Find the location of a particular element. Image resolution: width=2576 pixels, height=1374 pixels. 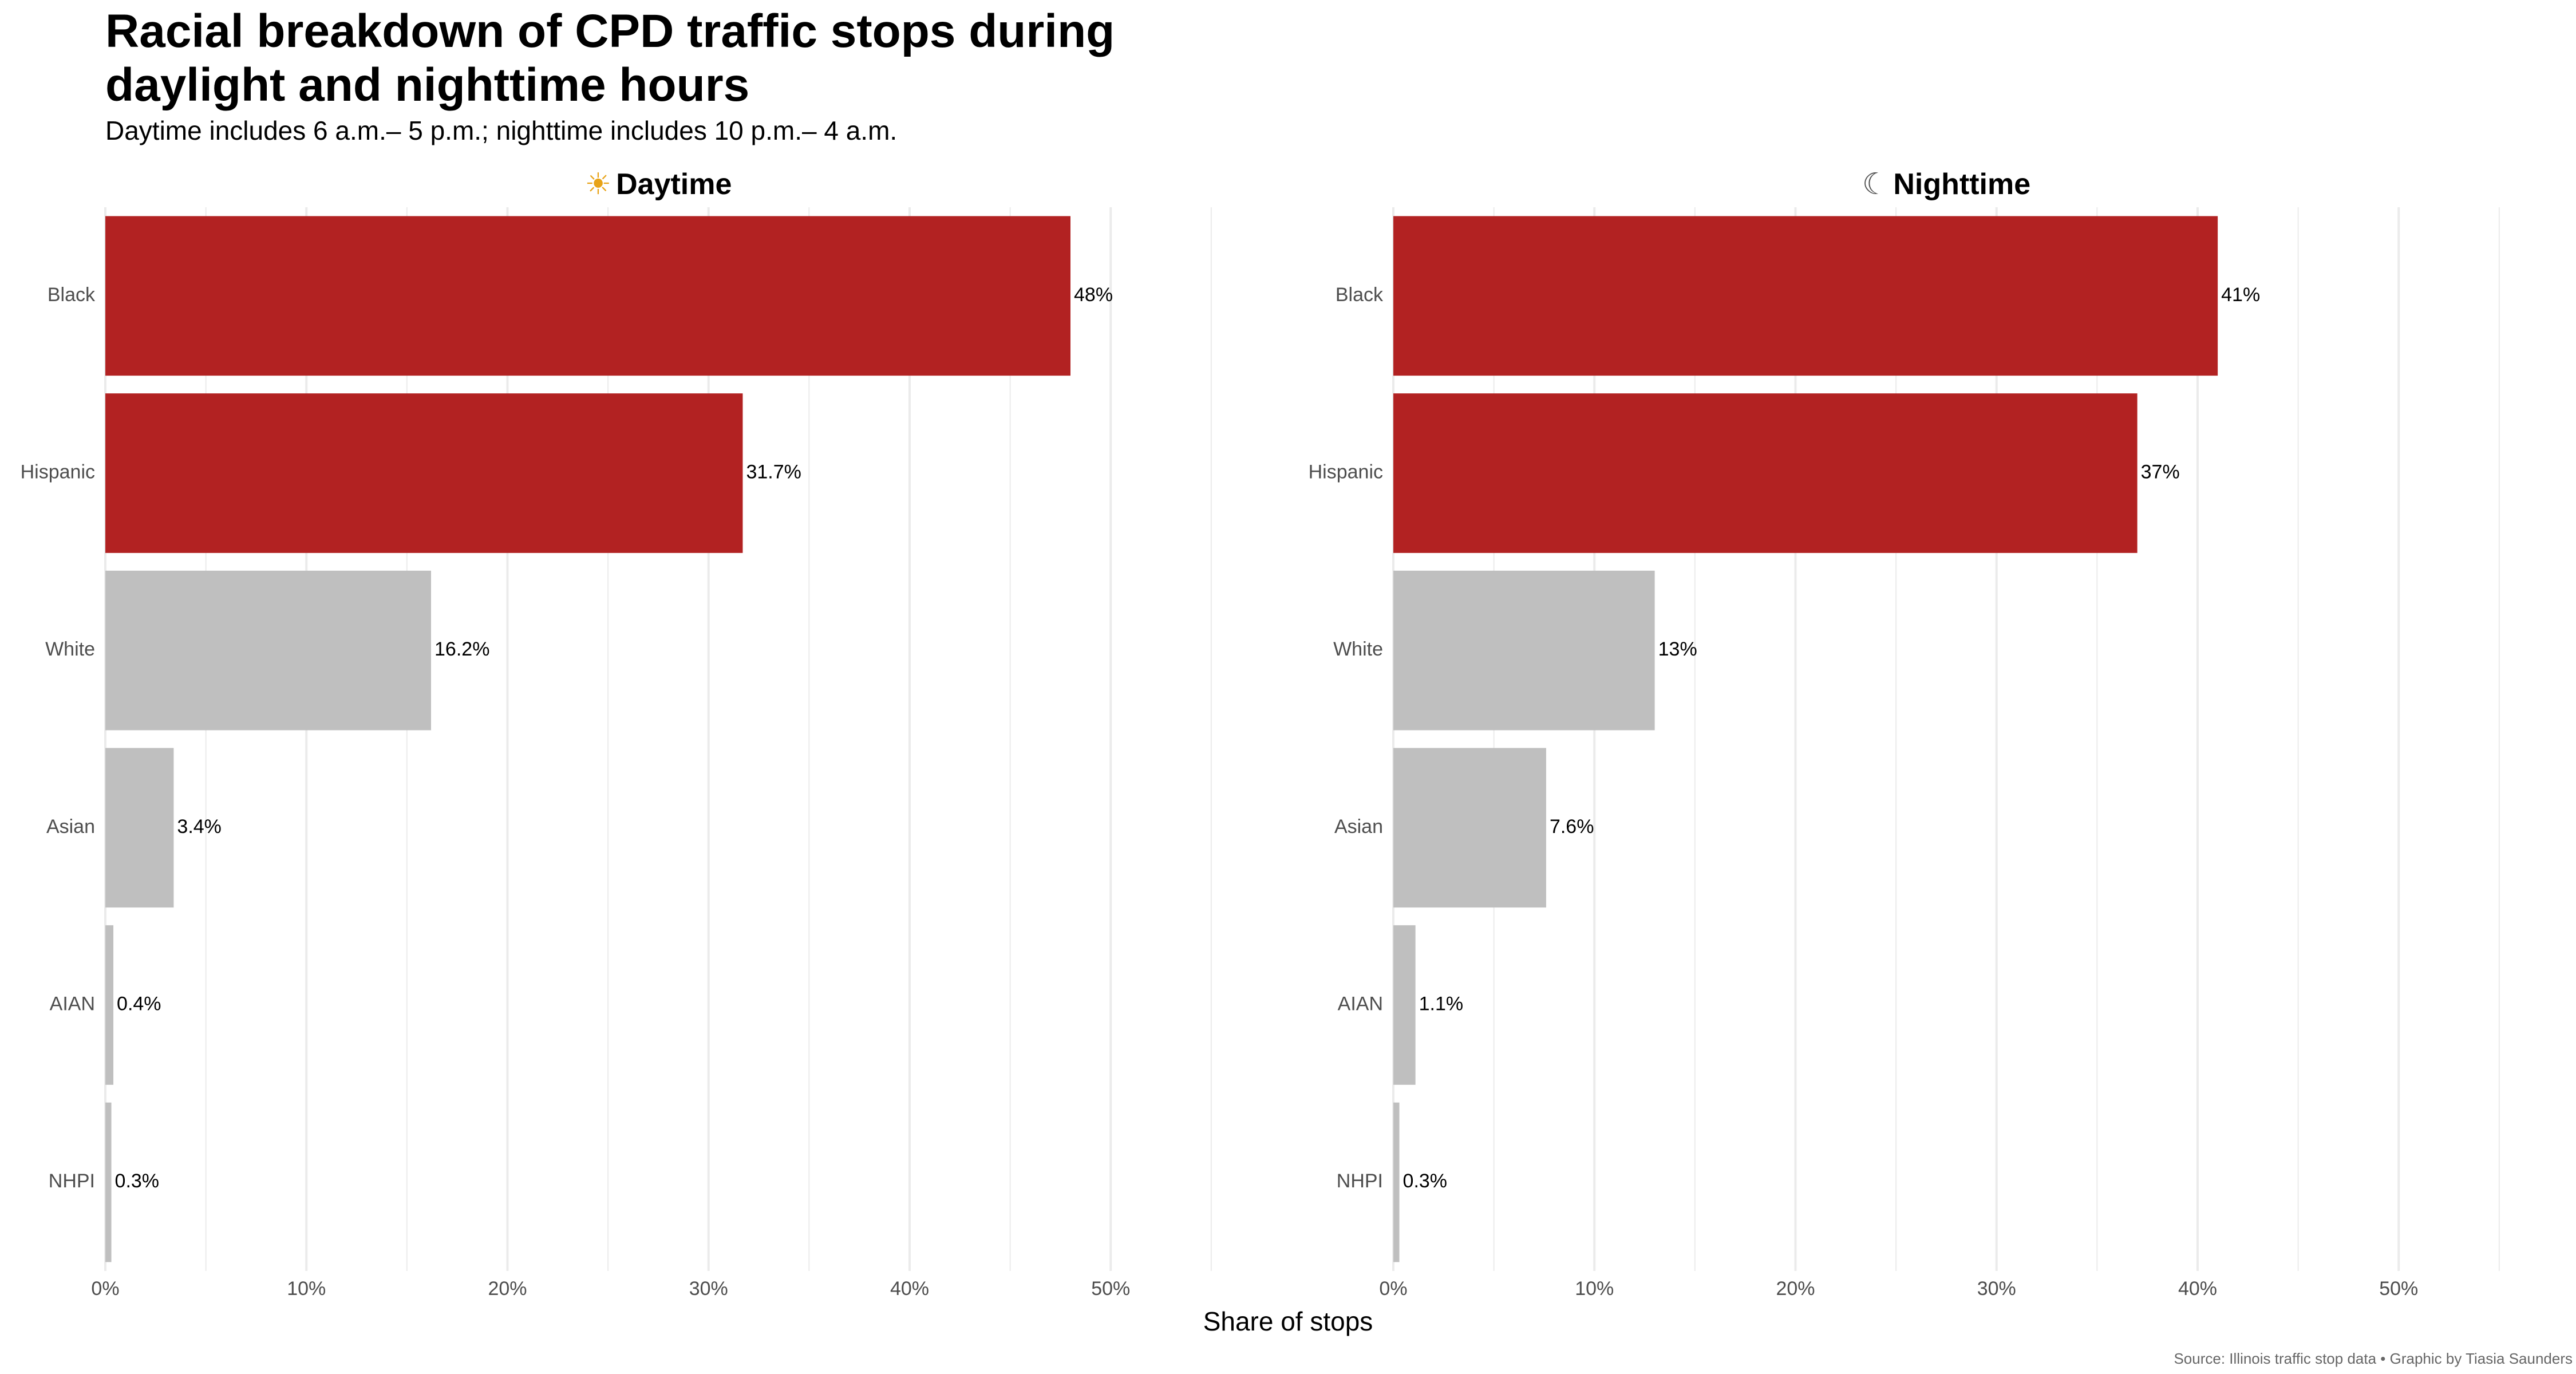

data-label-nighttime-nhpi: 0.3% is located at coordinates (1425, 1181).